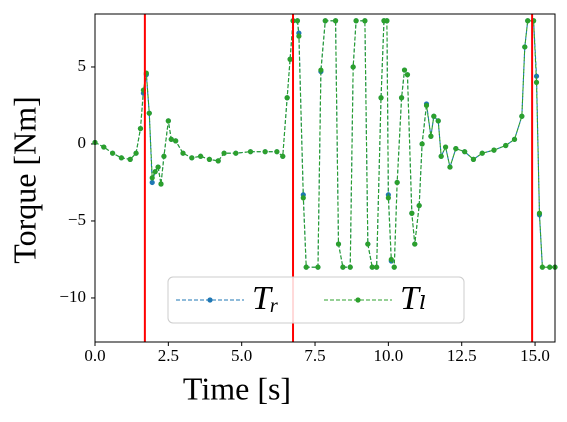  What do you see at coordinates (462, 355) in the screenshot?
I see `x-tick-label: 12.5` at bounding box center [462, 355].